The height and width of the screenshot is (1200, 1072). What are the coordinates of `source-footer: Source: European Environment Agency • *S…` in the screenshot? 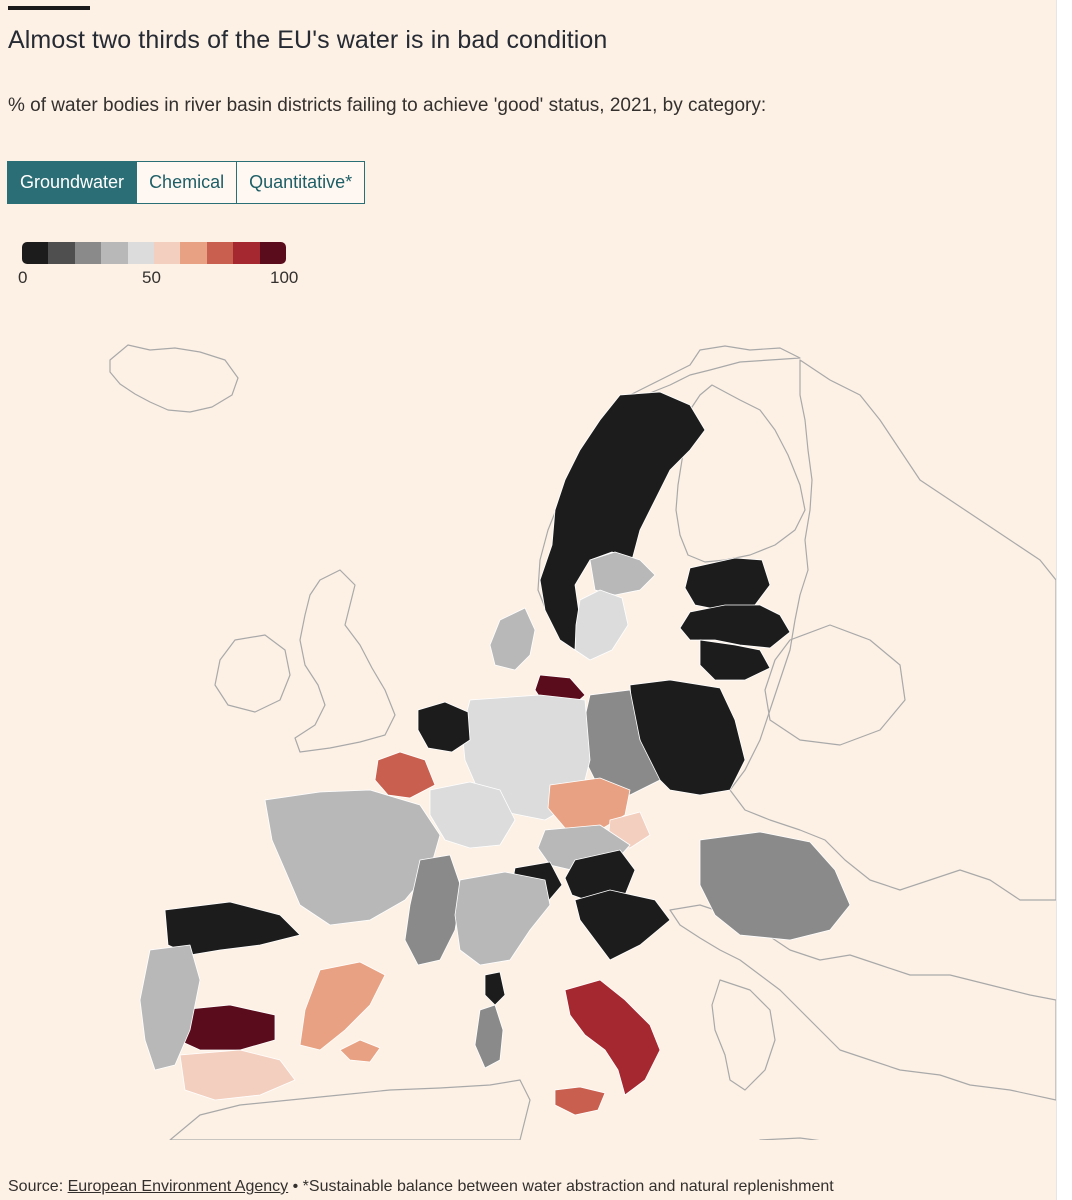 It's located at (421, 1187).